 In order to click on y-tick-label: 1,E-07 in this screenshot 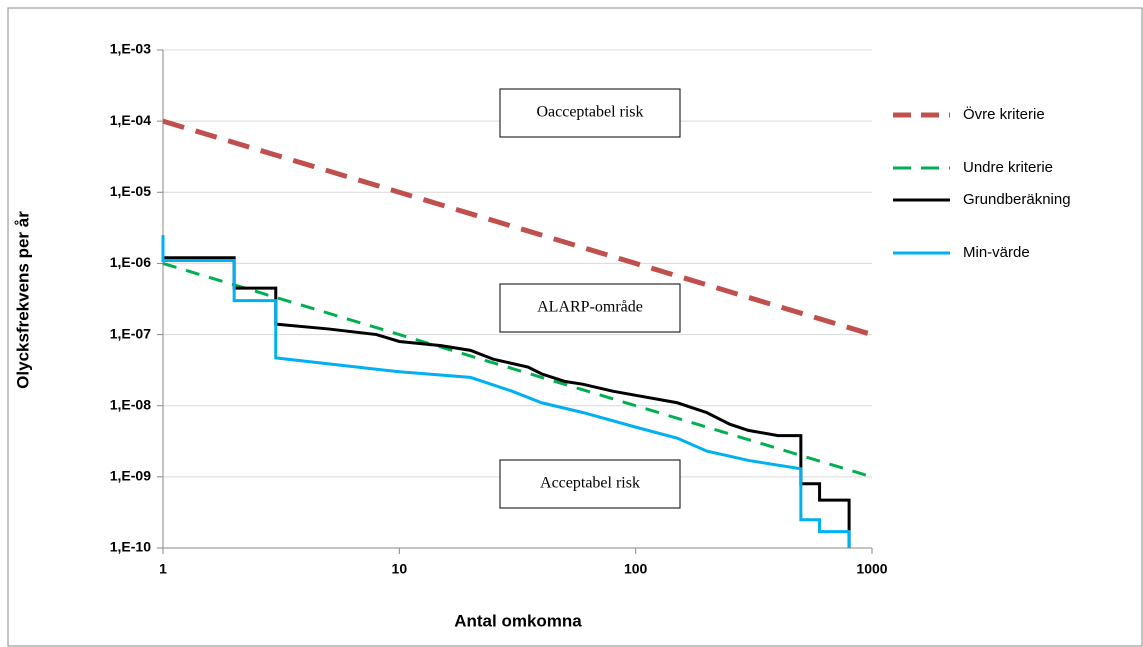, I will do `click(130, 333)`.